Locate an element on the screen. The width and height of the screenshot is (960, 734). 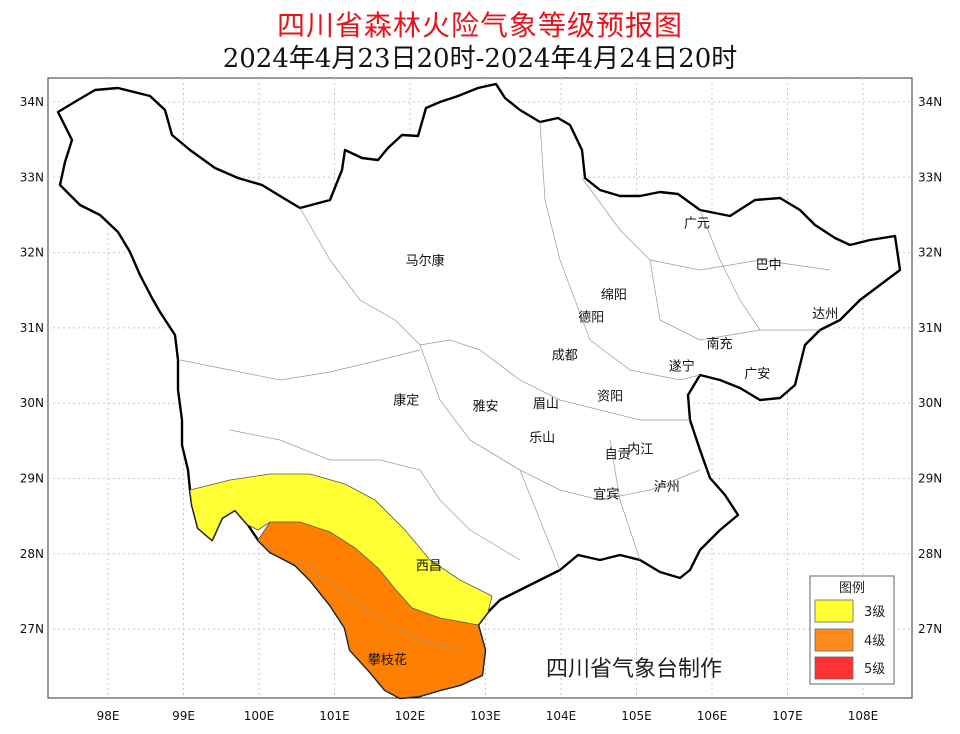
city-label: 资阳 is located at coordinates (610, 397).